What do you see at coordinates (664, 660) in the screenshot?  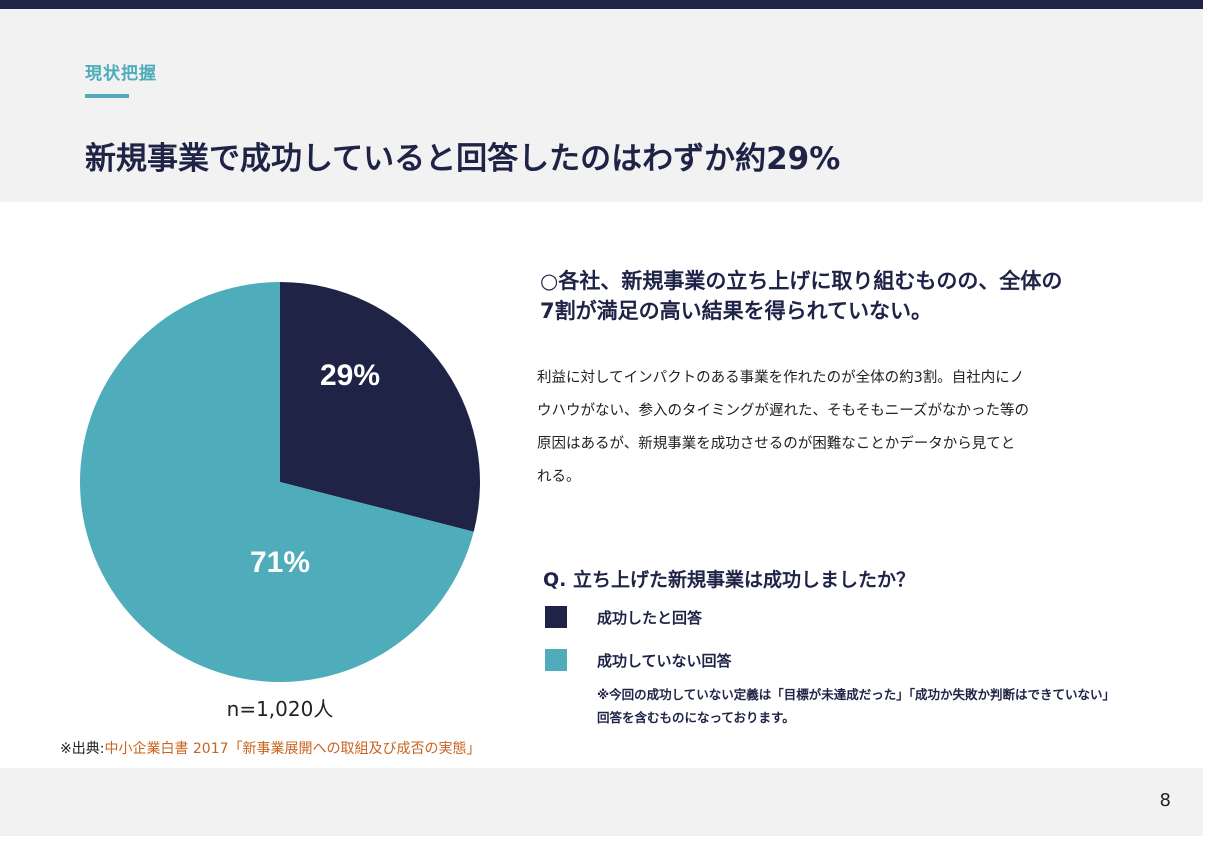 I see `legend-label: 成功していない回答` at bounding box center [664, 660].